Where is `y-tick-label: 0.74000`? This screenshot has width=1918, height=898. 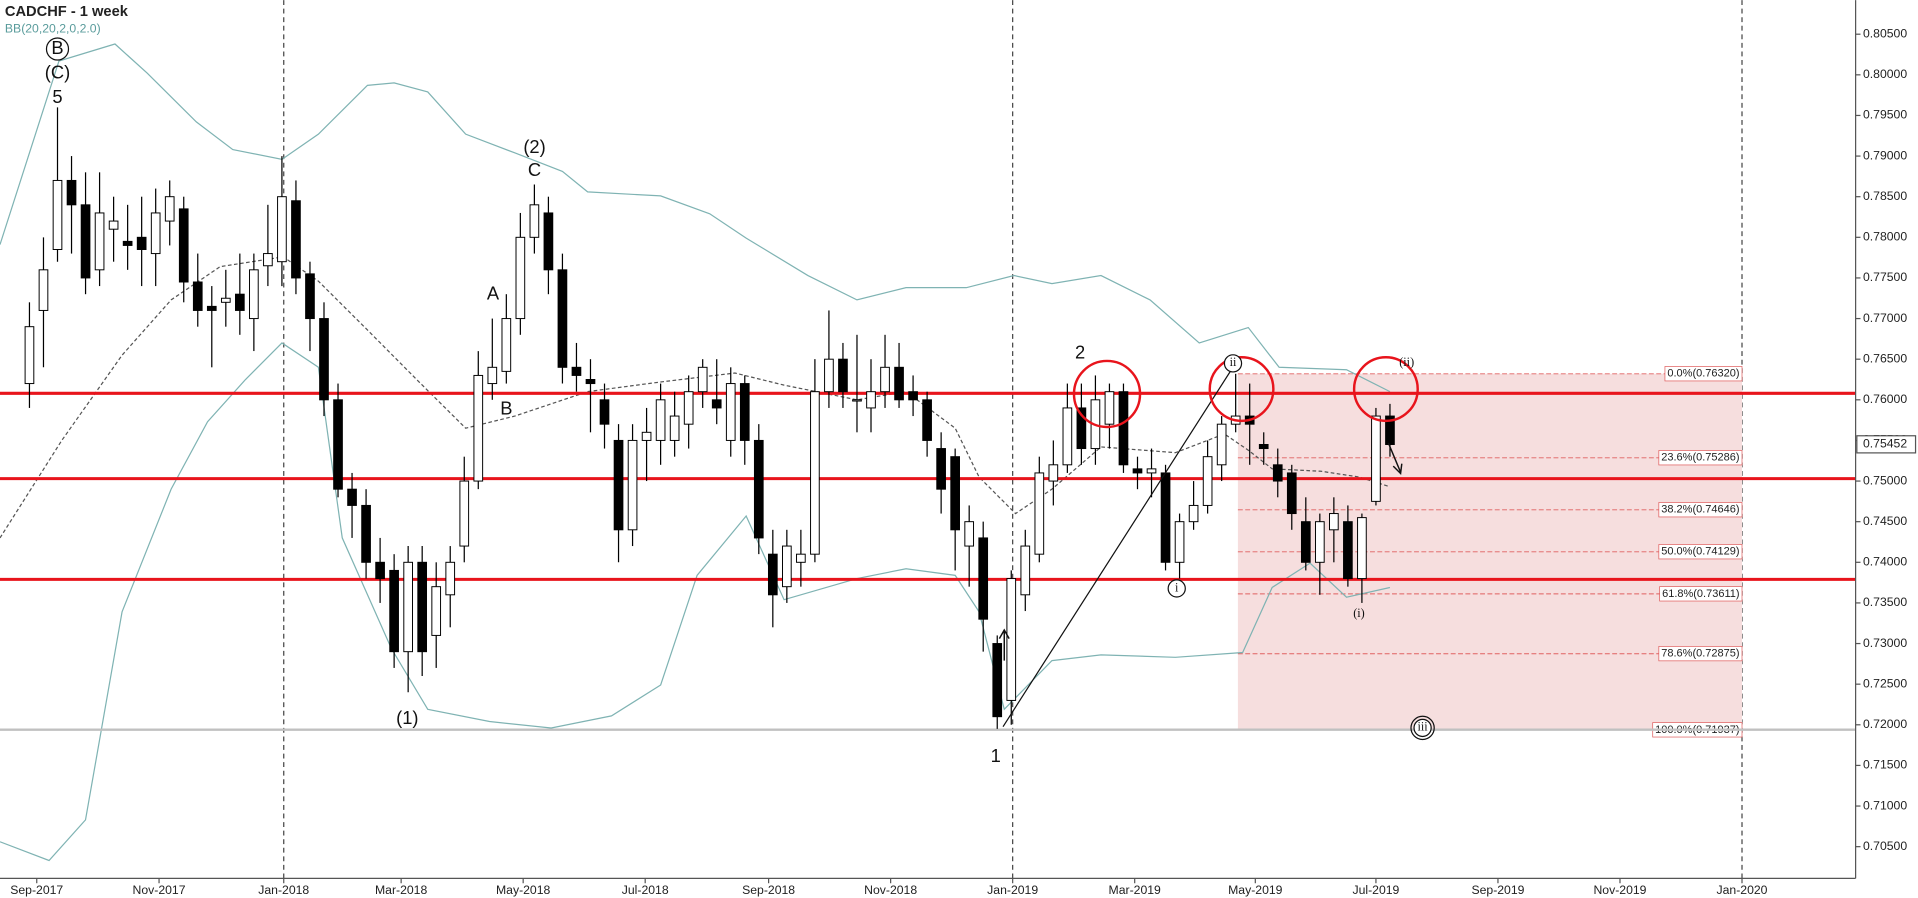
y-tick-label: 0.74000 is located at coordinates (1885, 562).